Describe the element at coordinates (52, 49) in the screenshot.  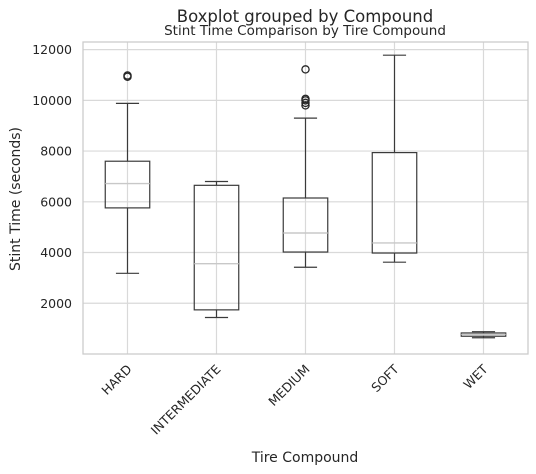
I see `y-tick-label: 12000` at that location.